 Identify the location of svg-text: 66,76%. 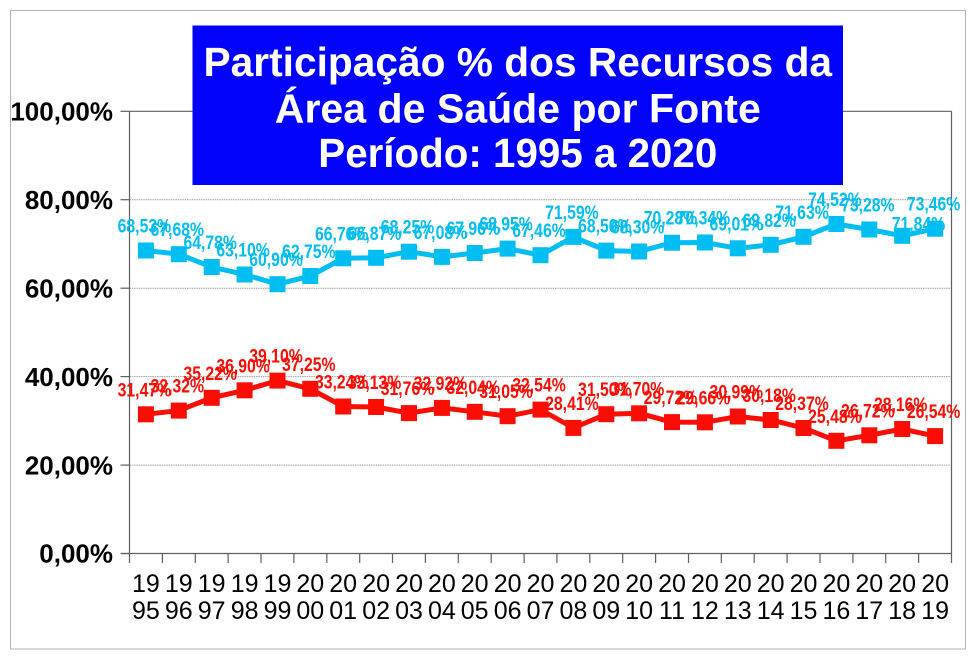
(342, 234).